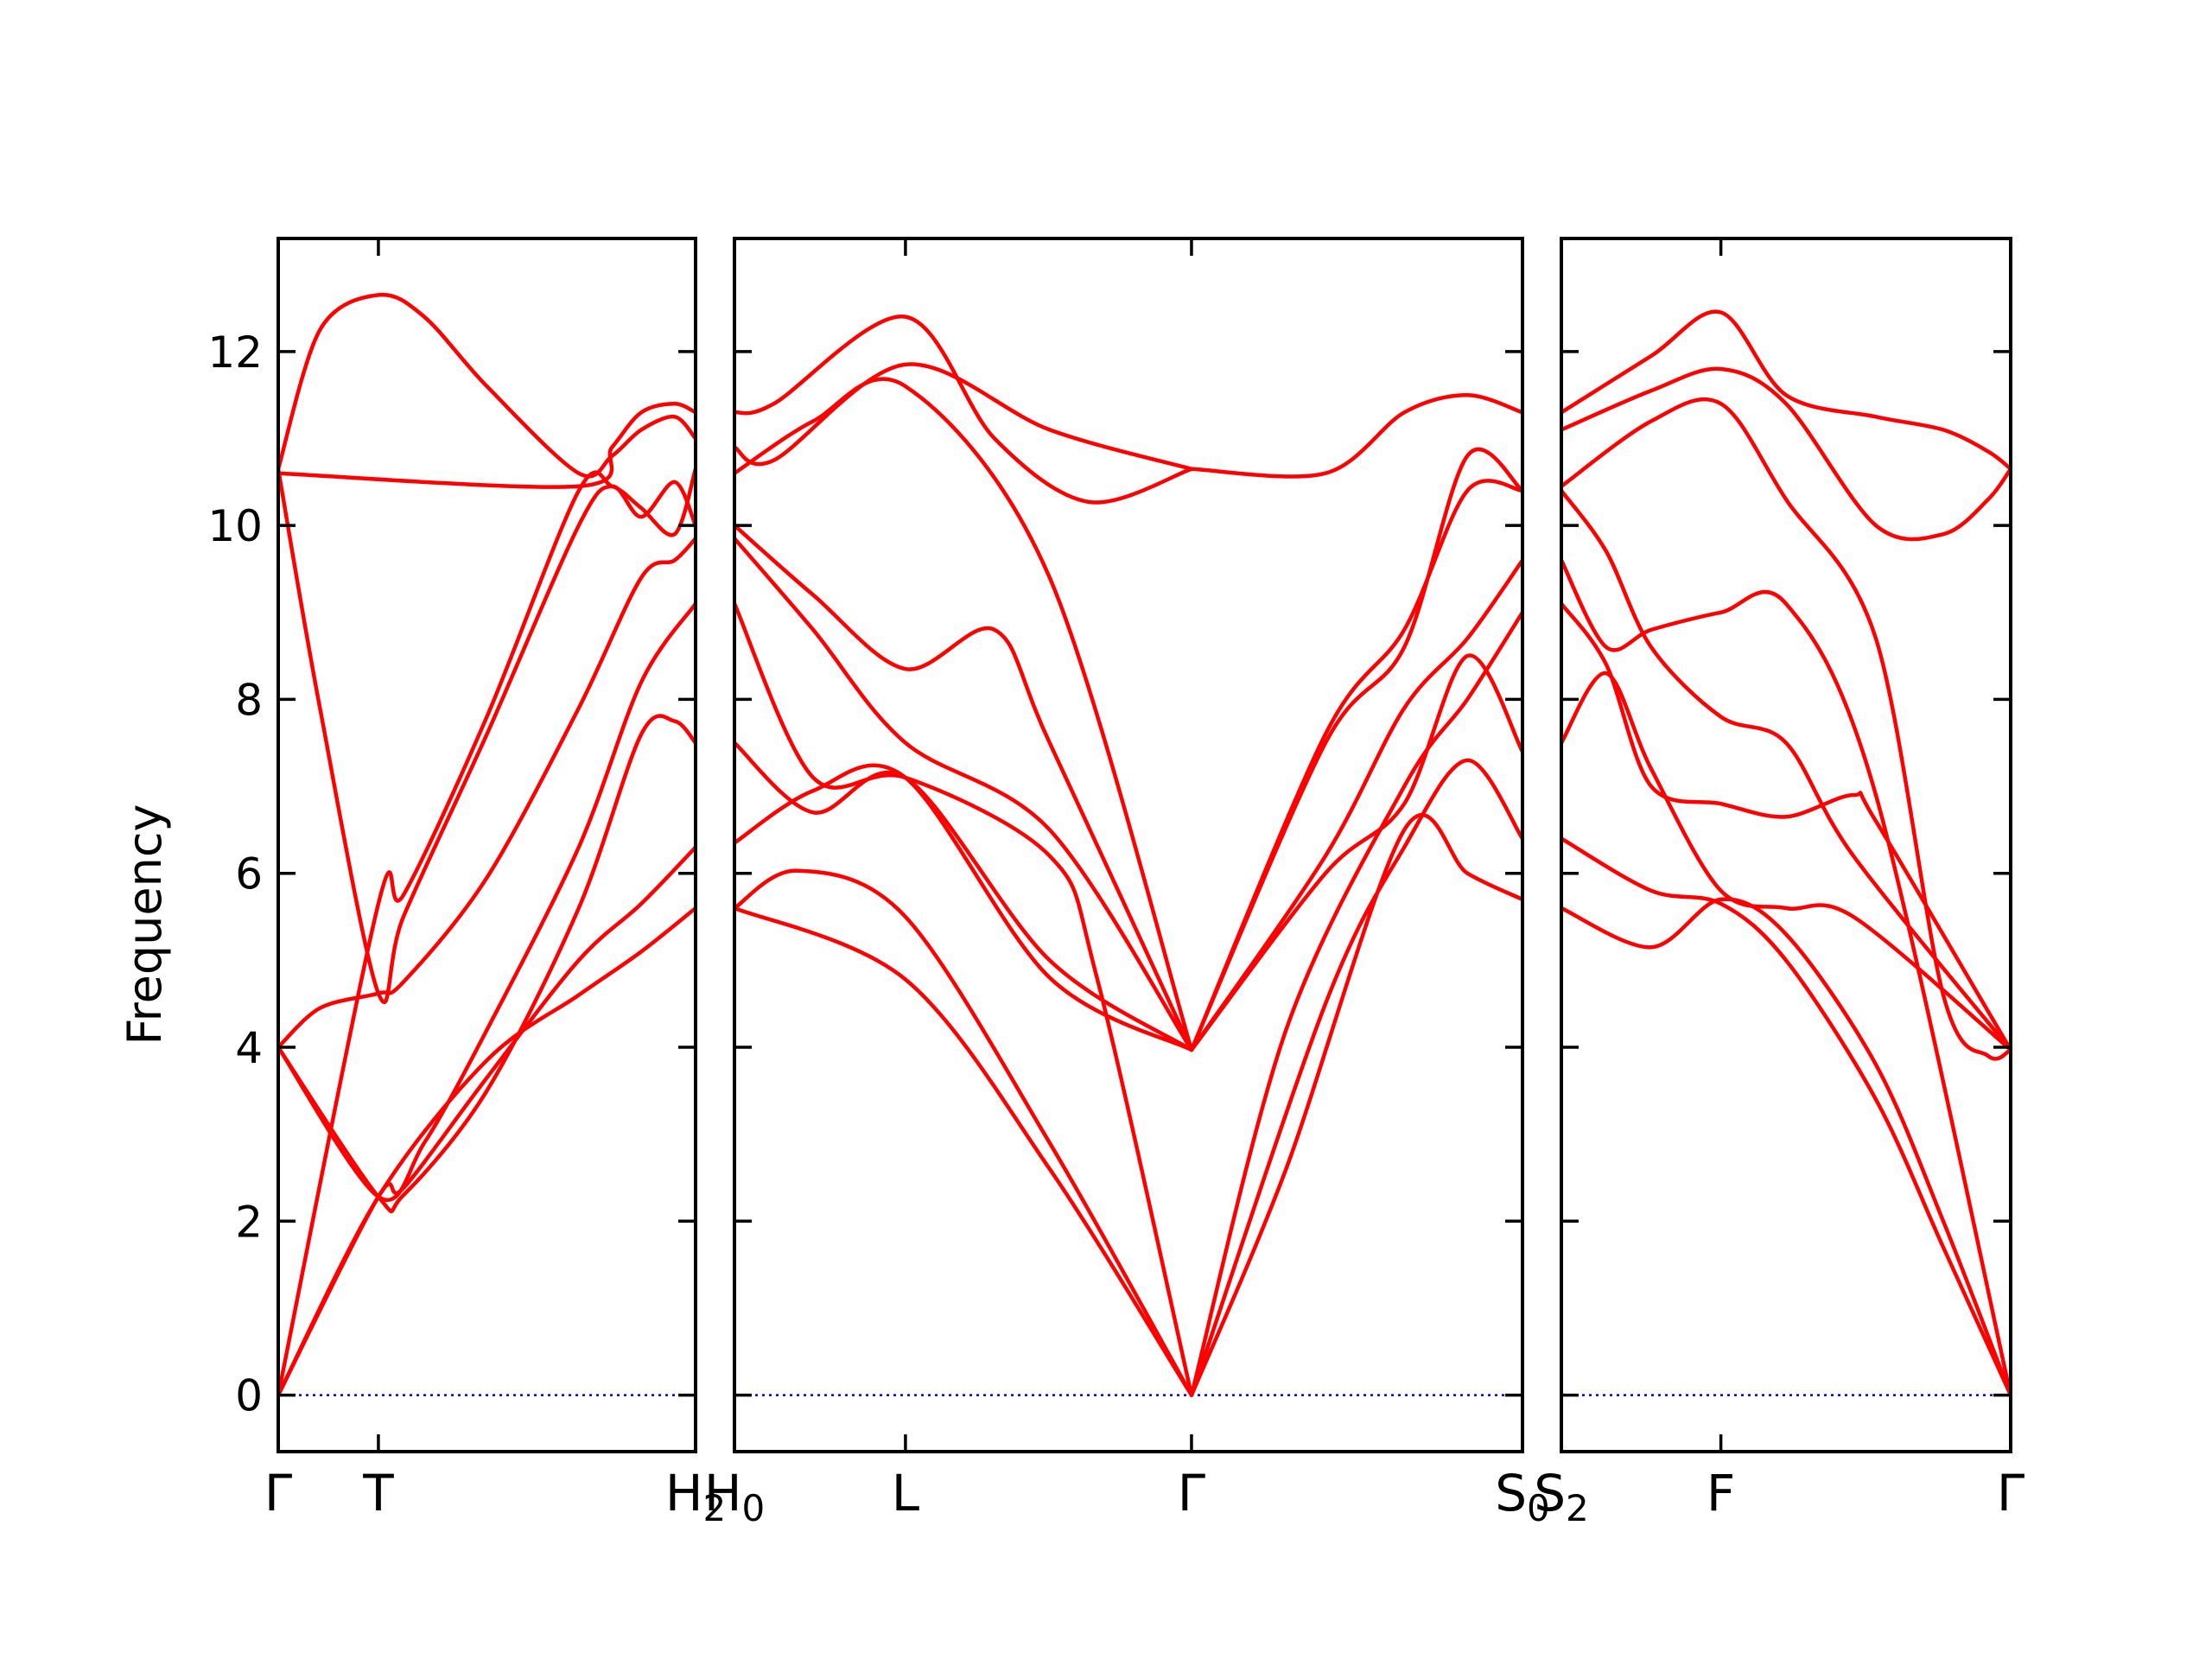  What do you see at coordinates (249, 1222) in the screenshot?
I see `y-tick-label: 2` at bounding box center [249, 1222].